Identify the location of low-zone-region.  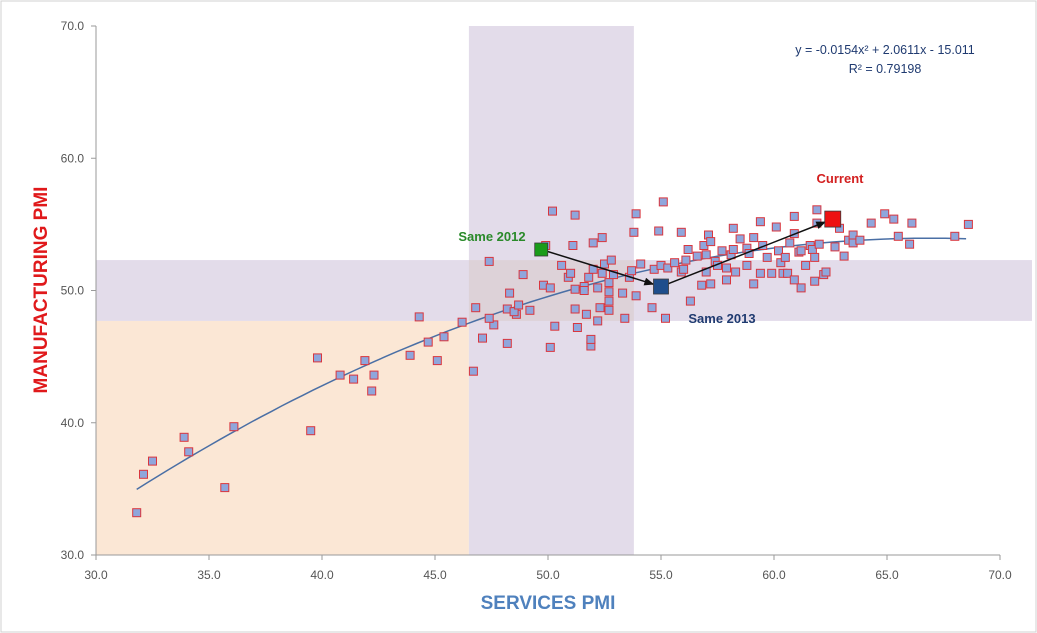
(282, 437).